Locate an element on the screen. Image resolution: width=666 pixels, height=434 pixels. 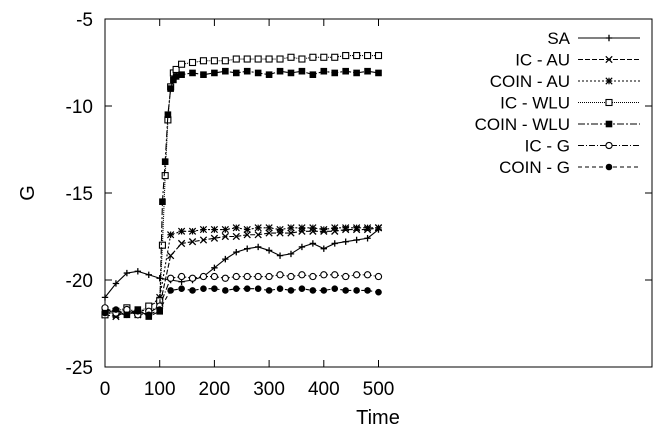
legend-label: COIN - WLU is located at coordinates (522, 124).